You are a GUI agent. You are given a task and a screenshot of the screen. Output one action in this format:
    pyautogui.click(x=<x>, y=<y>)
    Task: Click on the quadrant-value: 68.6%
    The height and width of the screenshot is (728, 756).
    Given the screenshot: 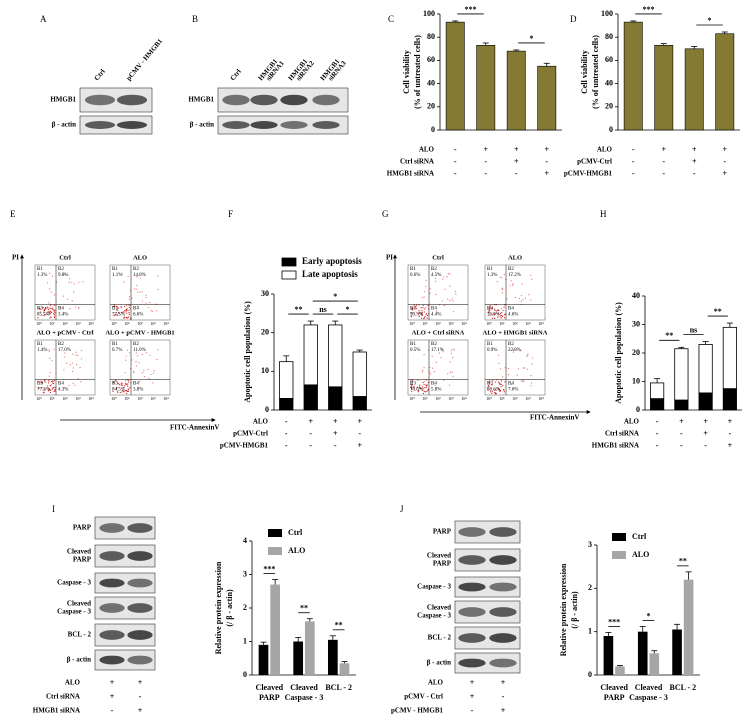 What is the action you would take?
    pyautogui.click(x=493, y=390)
    